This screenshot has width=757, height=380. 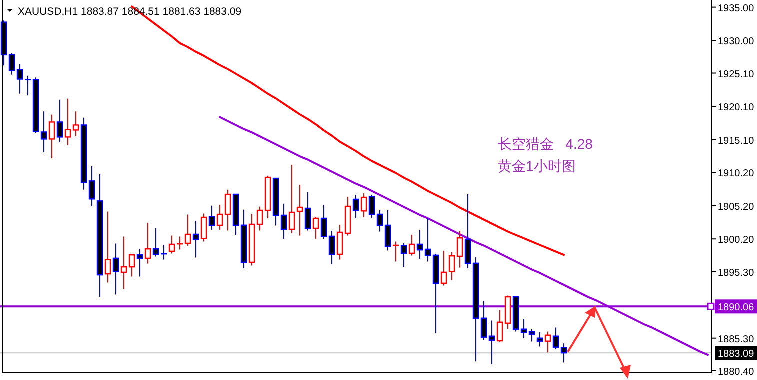 What do you see at coordinates (736, 42) in the screenshot?
I see `y-tick-label: 1930.00` at bounding box center [736, 42].